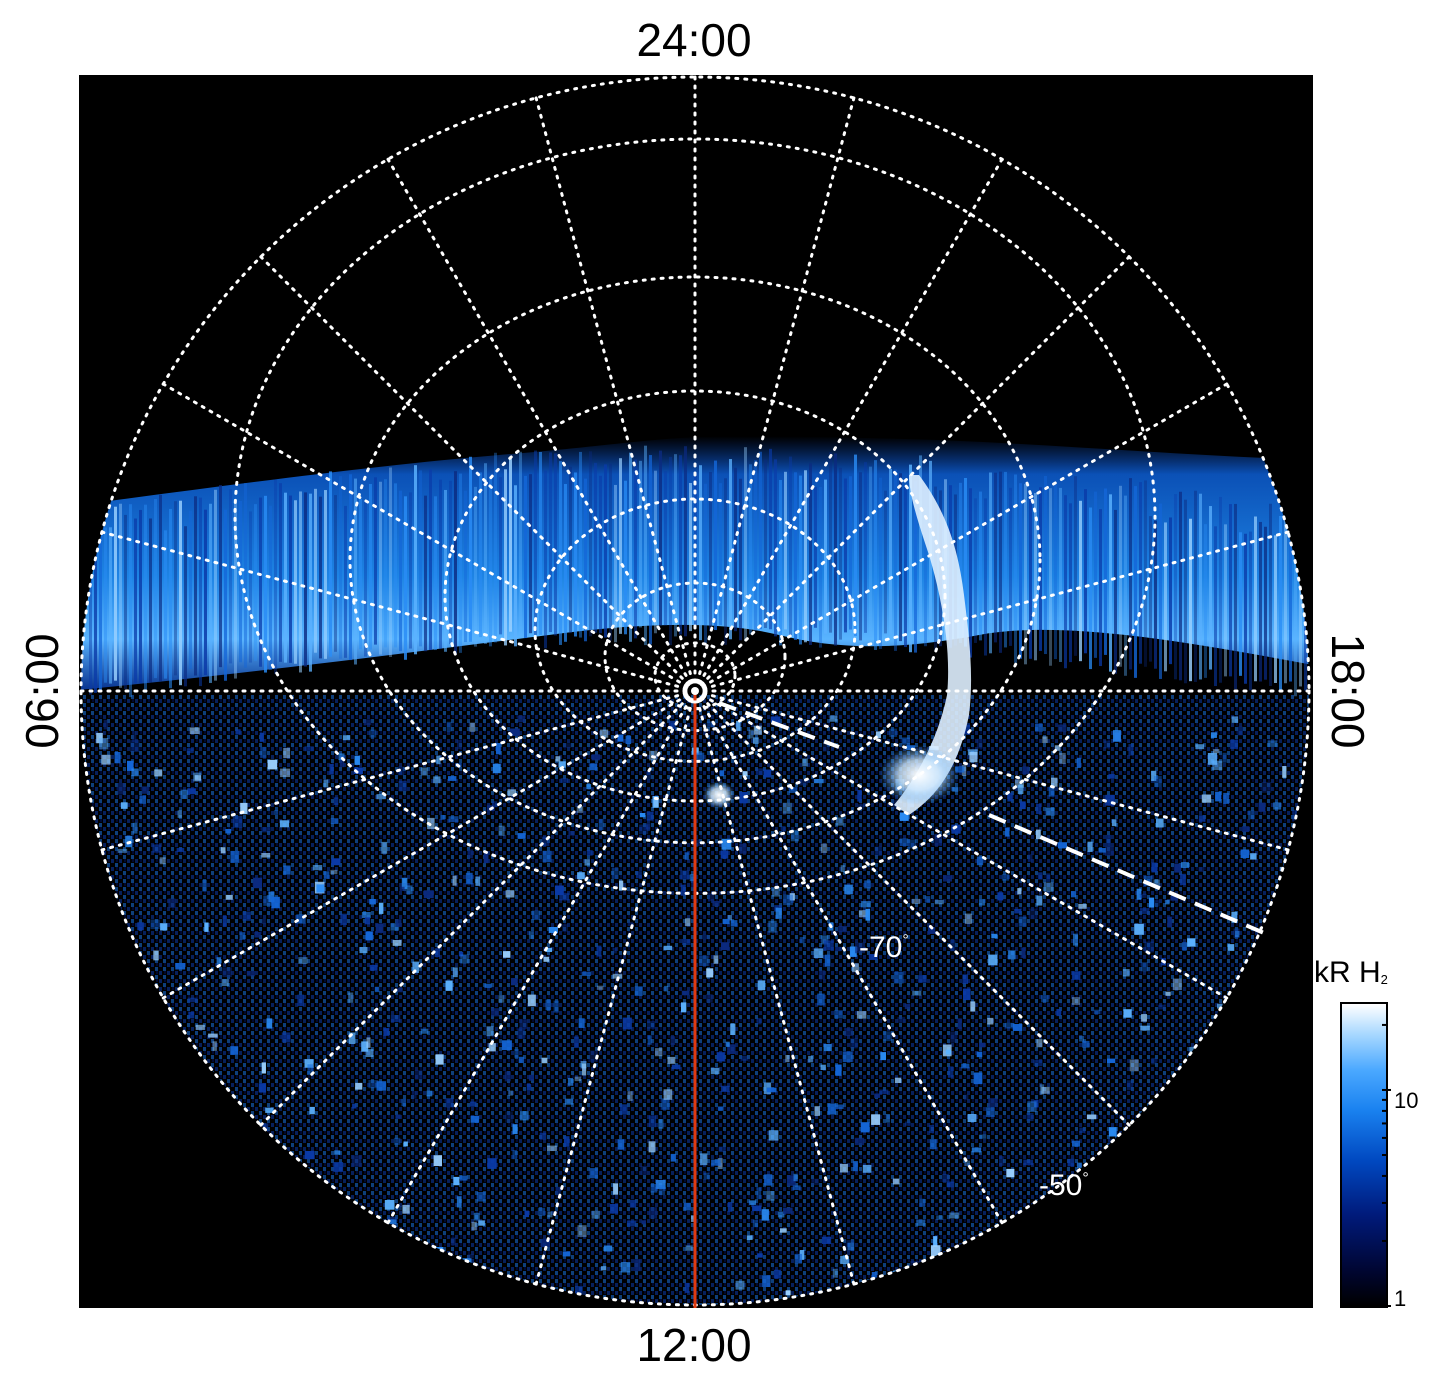 The image size is (1447, 1384). Describe the element at coordinates (541, 957) in the screenshot. I see `meridian-line` at that location.